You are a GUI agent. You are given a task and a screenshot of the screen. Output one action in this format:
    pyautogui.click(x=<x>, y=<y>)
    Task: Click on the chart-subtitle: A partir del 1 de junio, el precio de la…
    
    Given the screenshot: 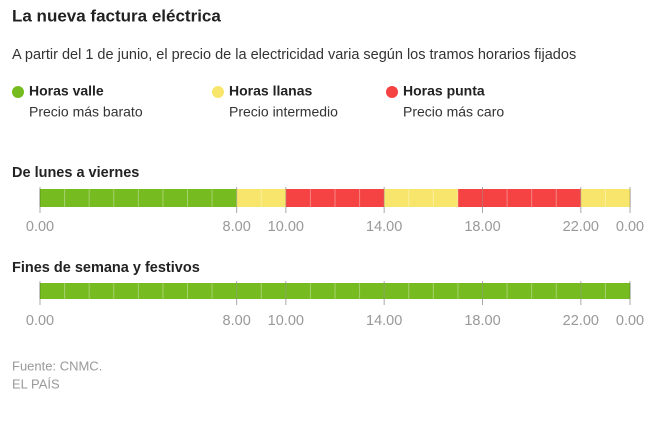 What is the action you would take?
    pyautogui.click(x=294, y=55)
    